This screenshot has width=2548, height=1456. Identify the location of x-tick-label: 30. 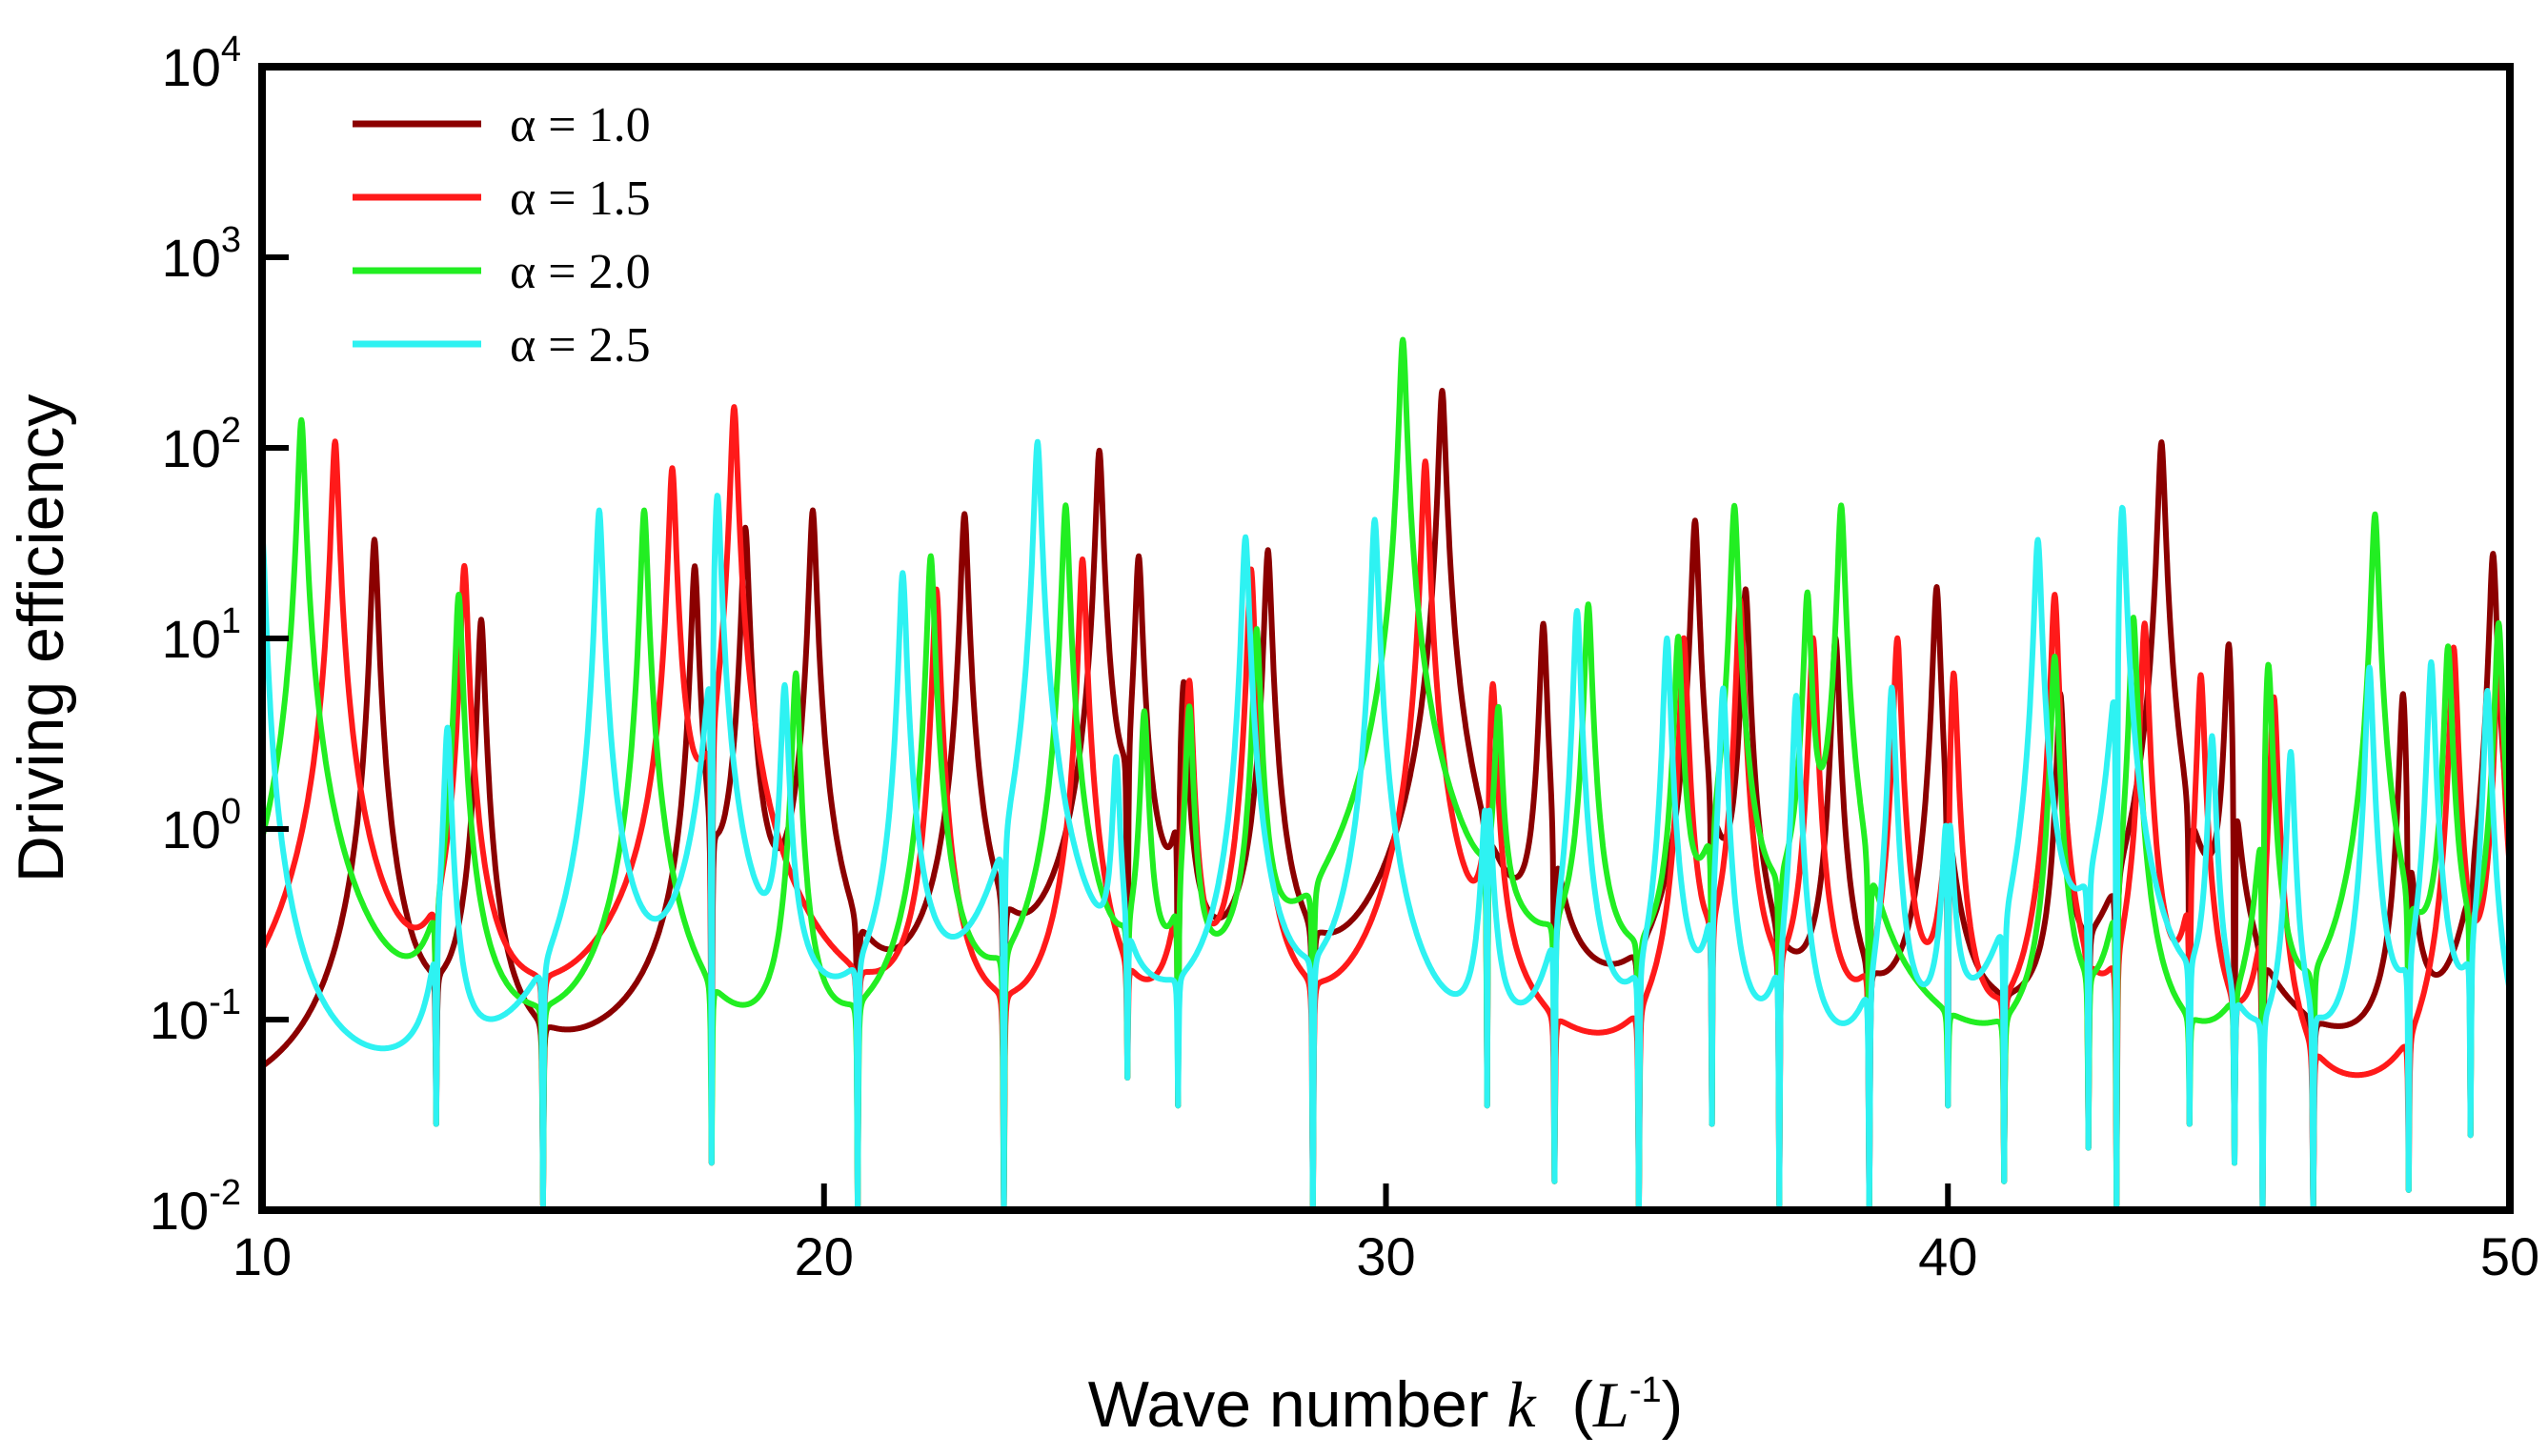
(1385, 1256).